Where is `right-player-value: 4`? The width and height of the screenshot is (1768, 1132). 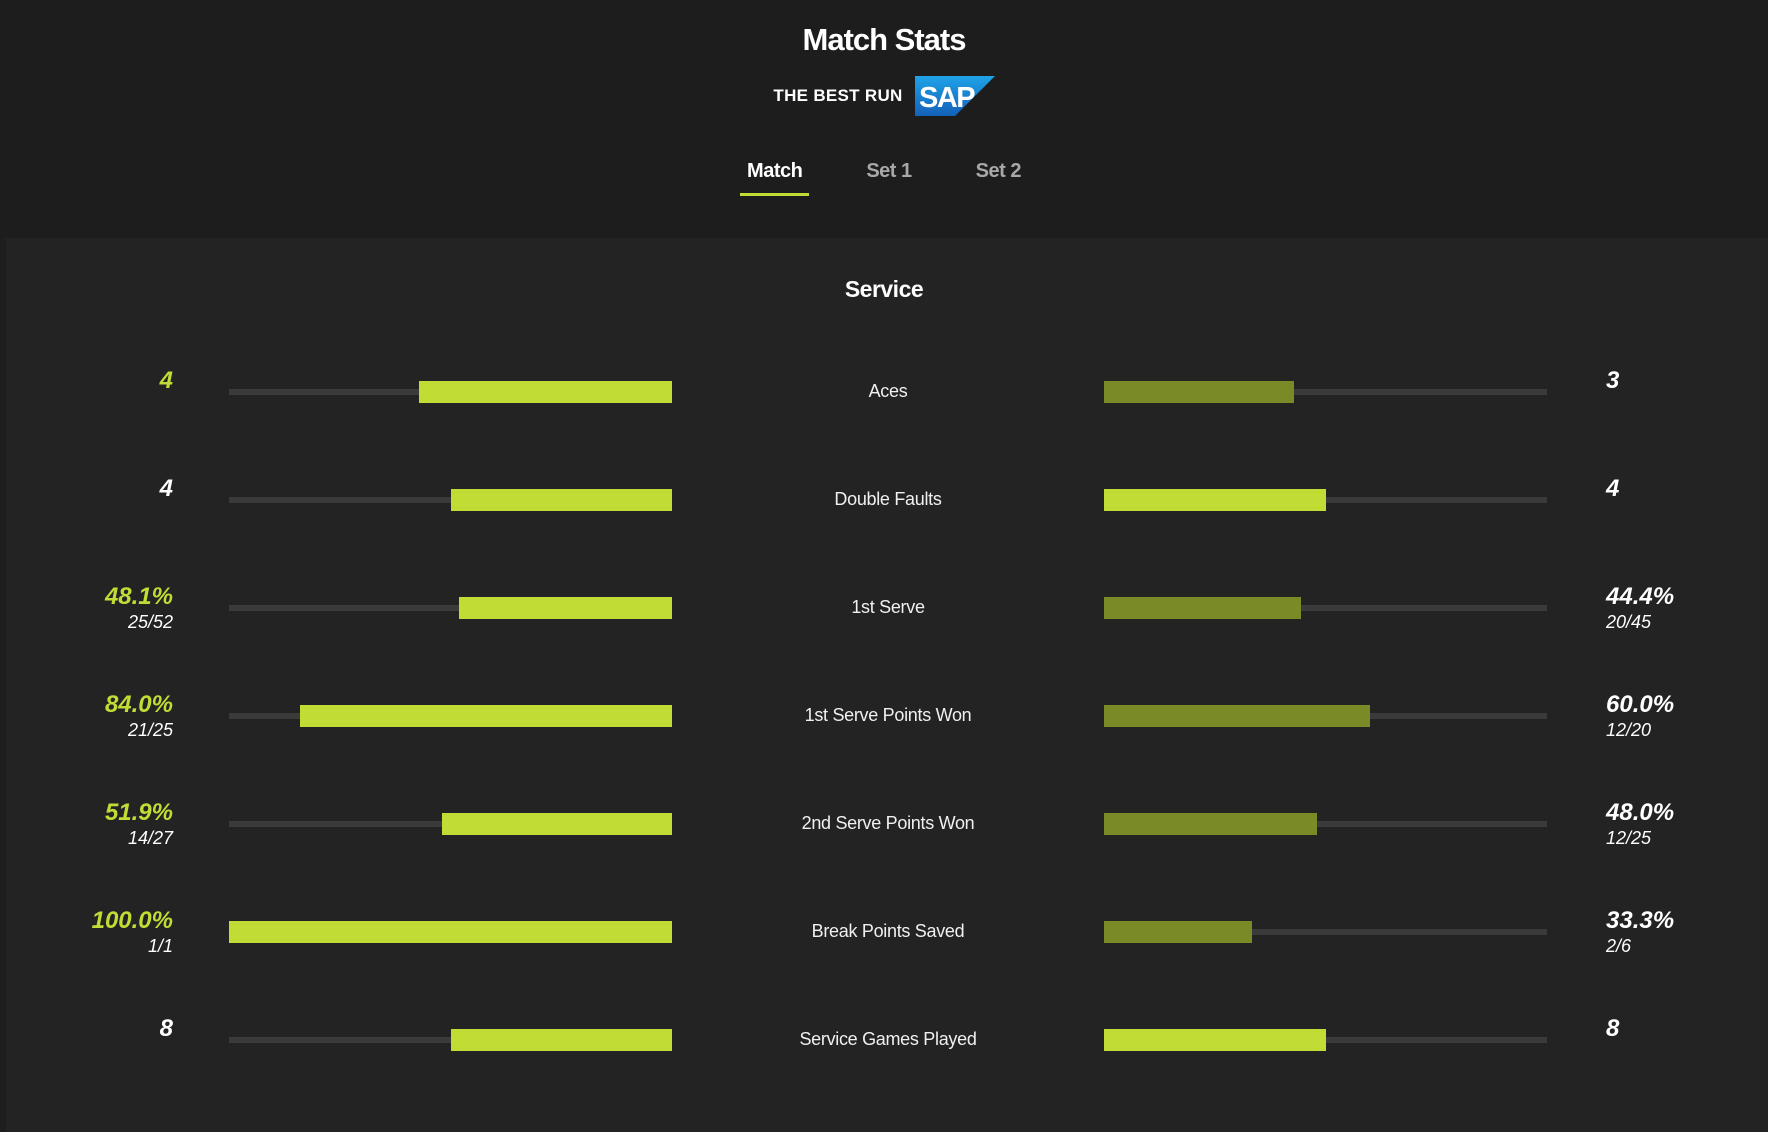
right-player-value: 4 is located at coordinates (1613, 488).